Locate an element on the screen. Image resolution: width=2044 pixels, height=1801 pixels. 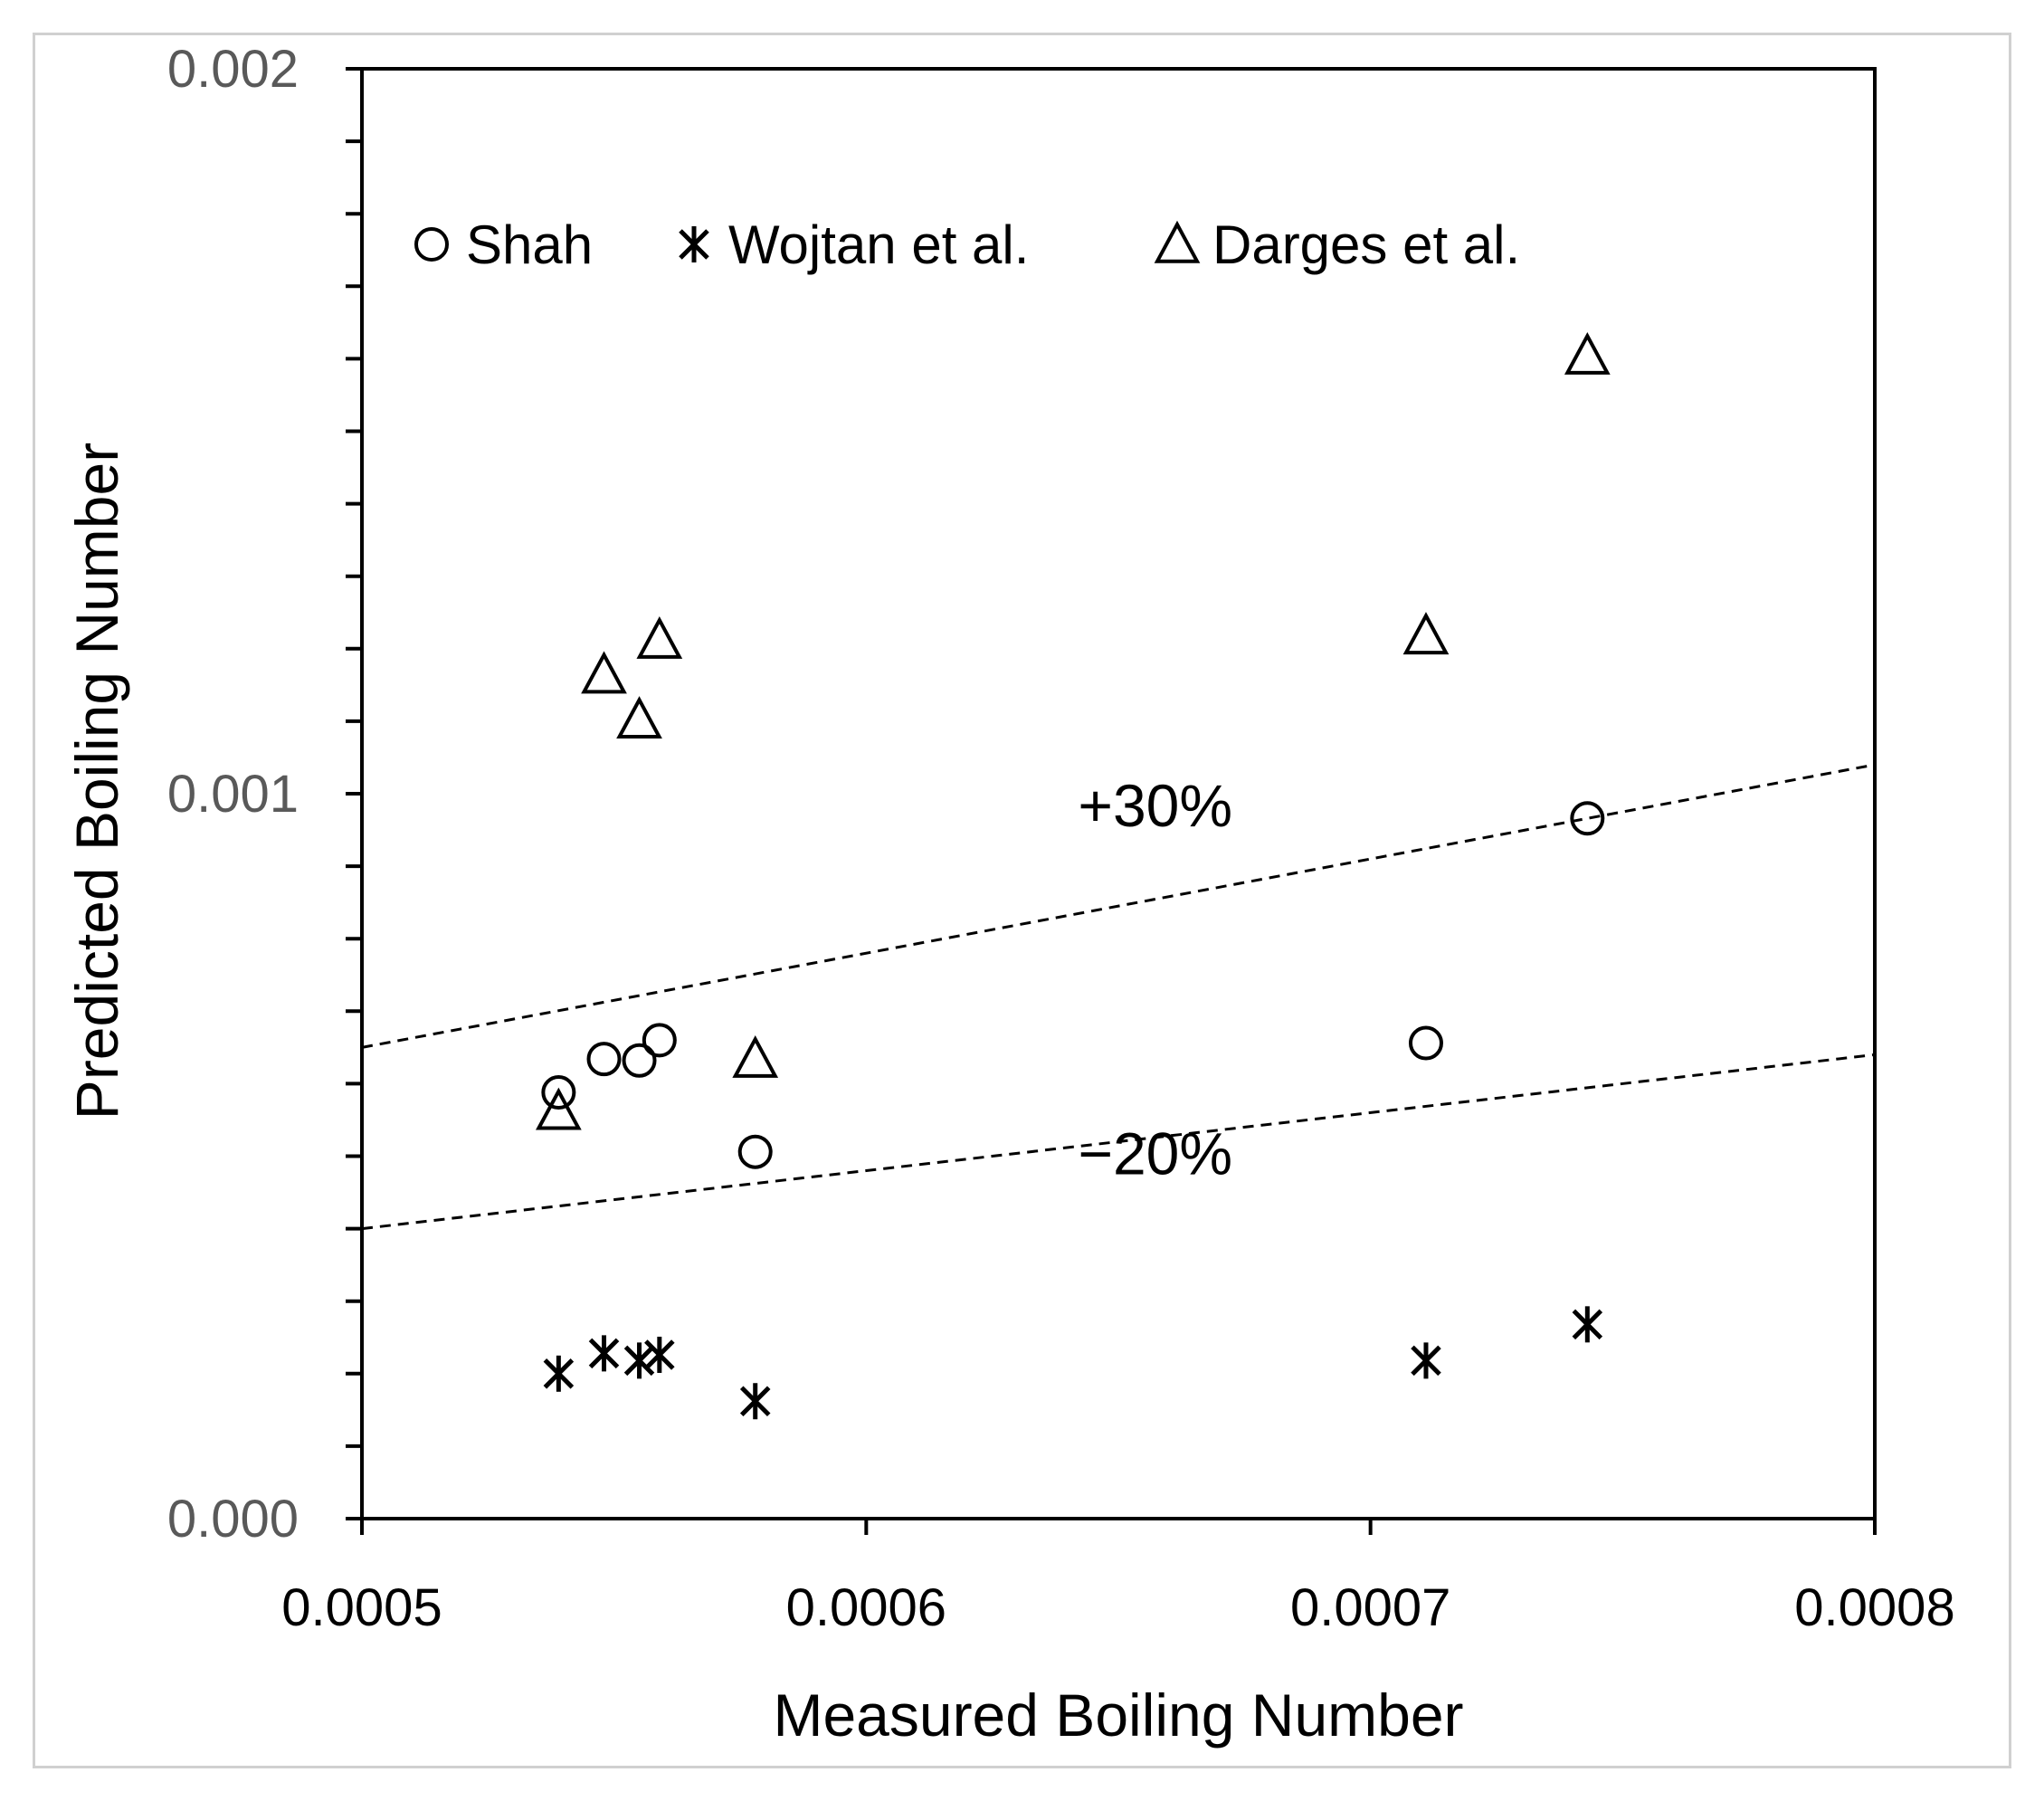
reference-line-label: +30% is located at coordinates (1155, 805).